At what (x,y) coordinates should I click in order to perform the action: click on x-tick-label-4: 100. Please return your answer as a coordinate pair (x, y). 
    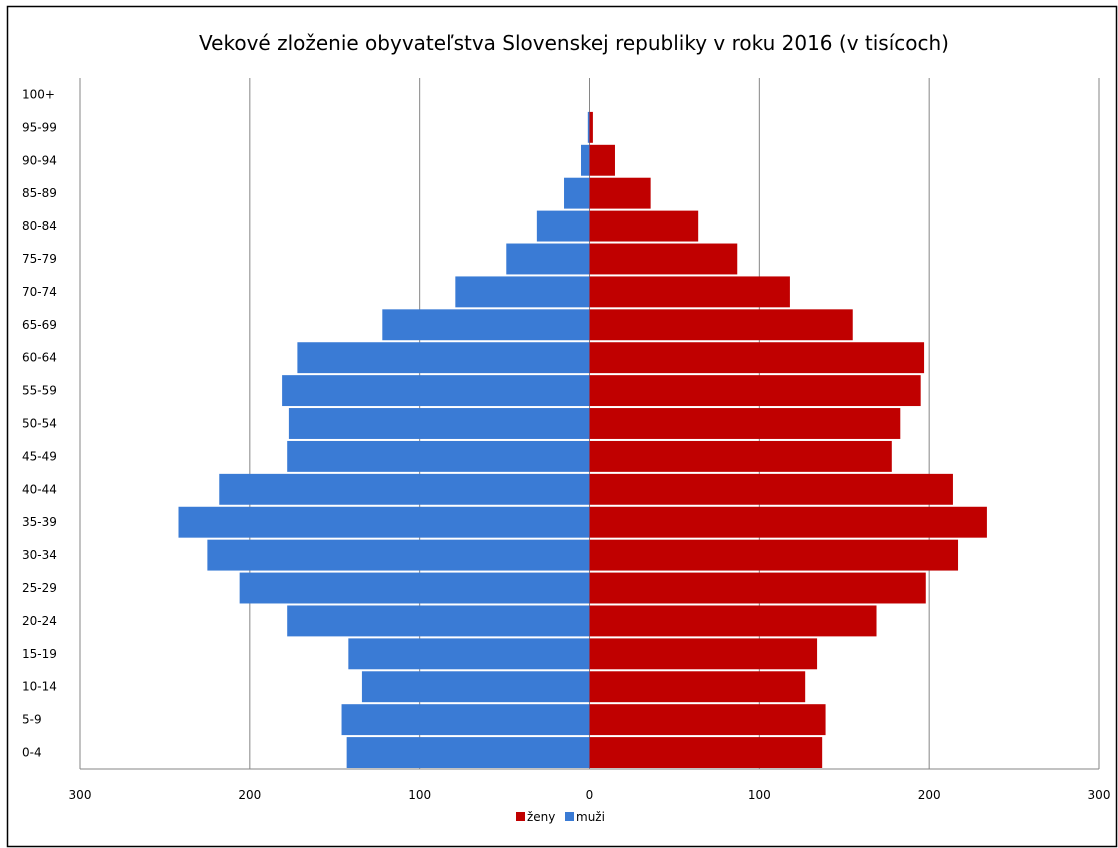
    Looking at the image, I should click on (759, 795).